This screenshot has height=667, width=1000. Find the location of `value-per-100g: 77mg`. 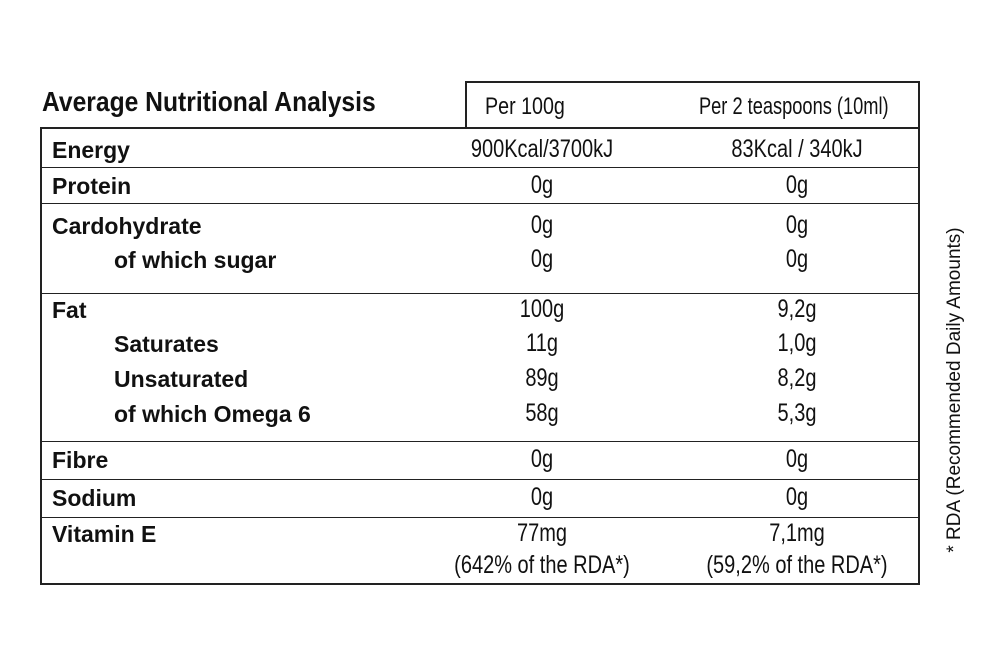

value-per-100g: 77mg is located at coordinates (542, 533).